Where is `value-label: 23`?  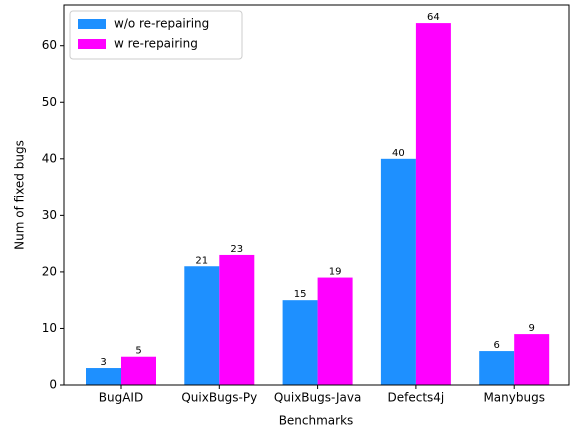 value-label: 23 is located at coordinates (236, 249).